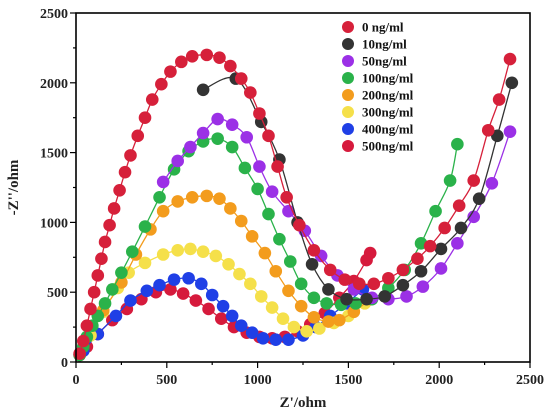  Describe the element at coordinates (14, 187) in the screenshot. I see `y-axis-title: -Z''/ohm` at that location.